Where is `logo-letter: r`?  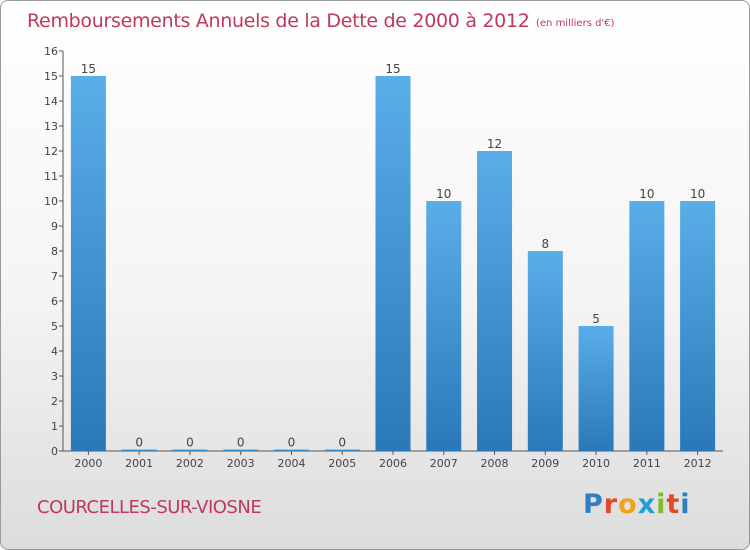
logo-letter: r is located at coordinates (611, 504).